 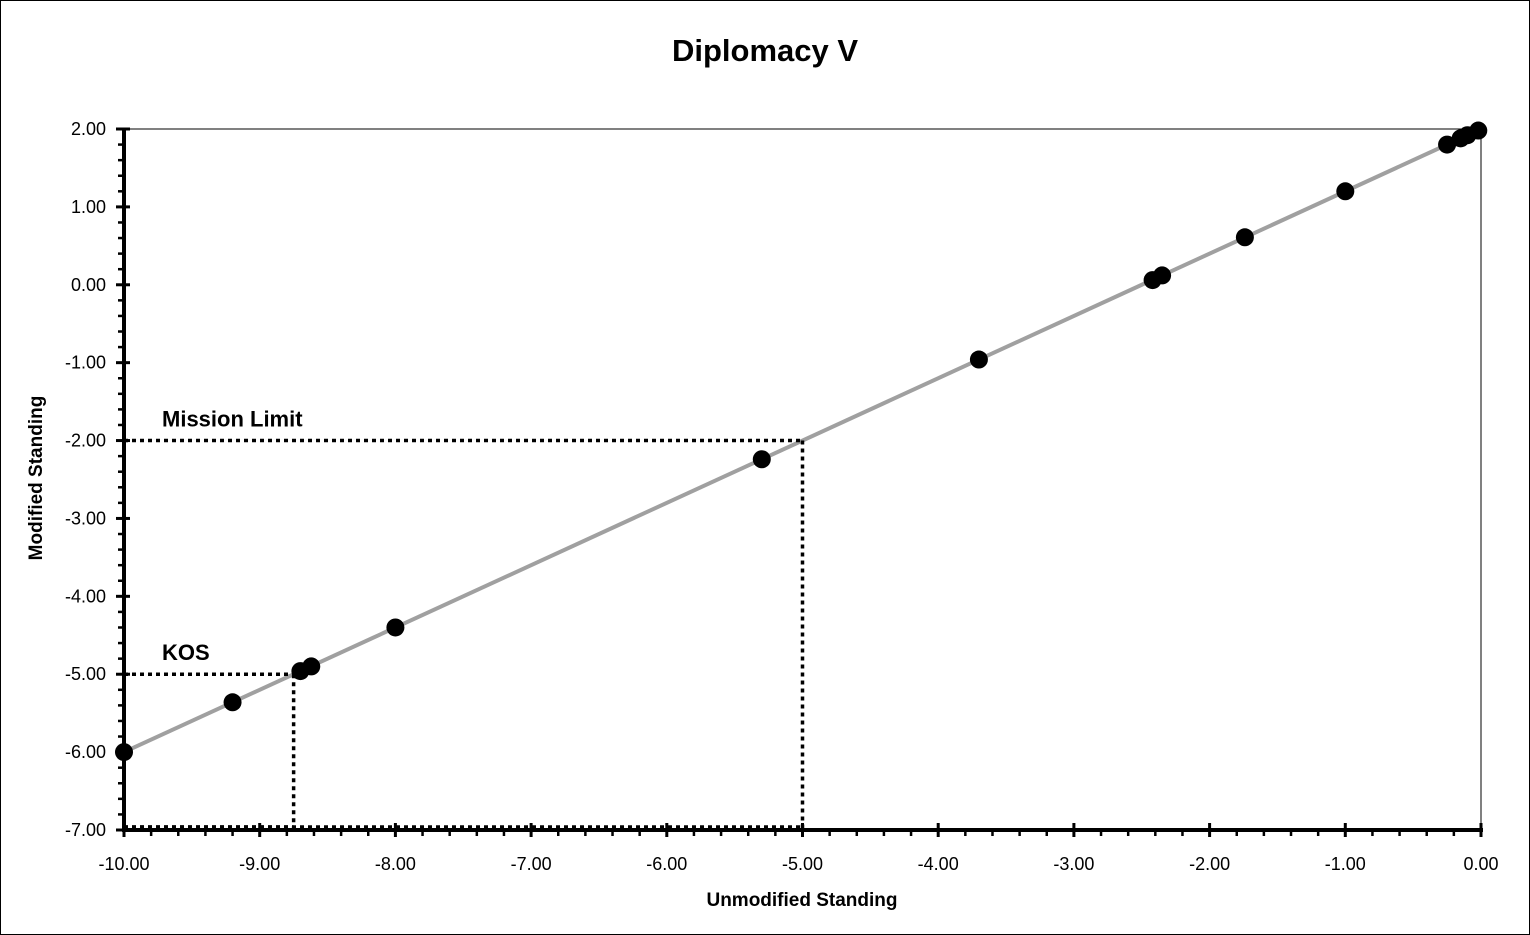 I want to click on x-tick-label: -9.00, so click(x=259, y=864).